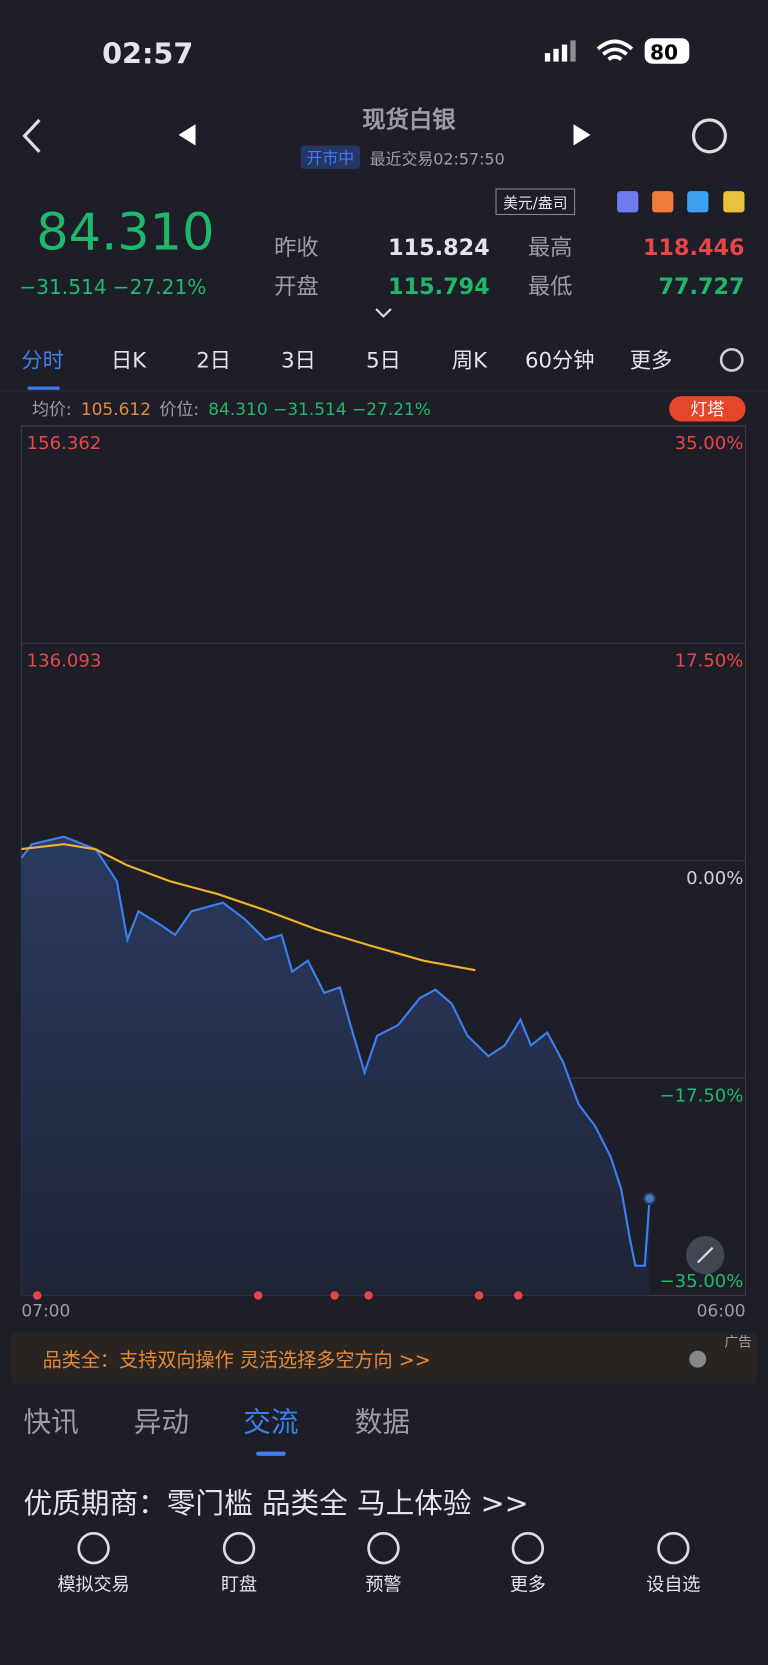 This screenshot has height=1665, width=768. What do you see at coordinates (296, 248) in the screenshot?
I see `stat-label: 昨收` at bounding box center [296, 248].